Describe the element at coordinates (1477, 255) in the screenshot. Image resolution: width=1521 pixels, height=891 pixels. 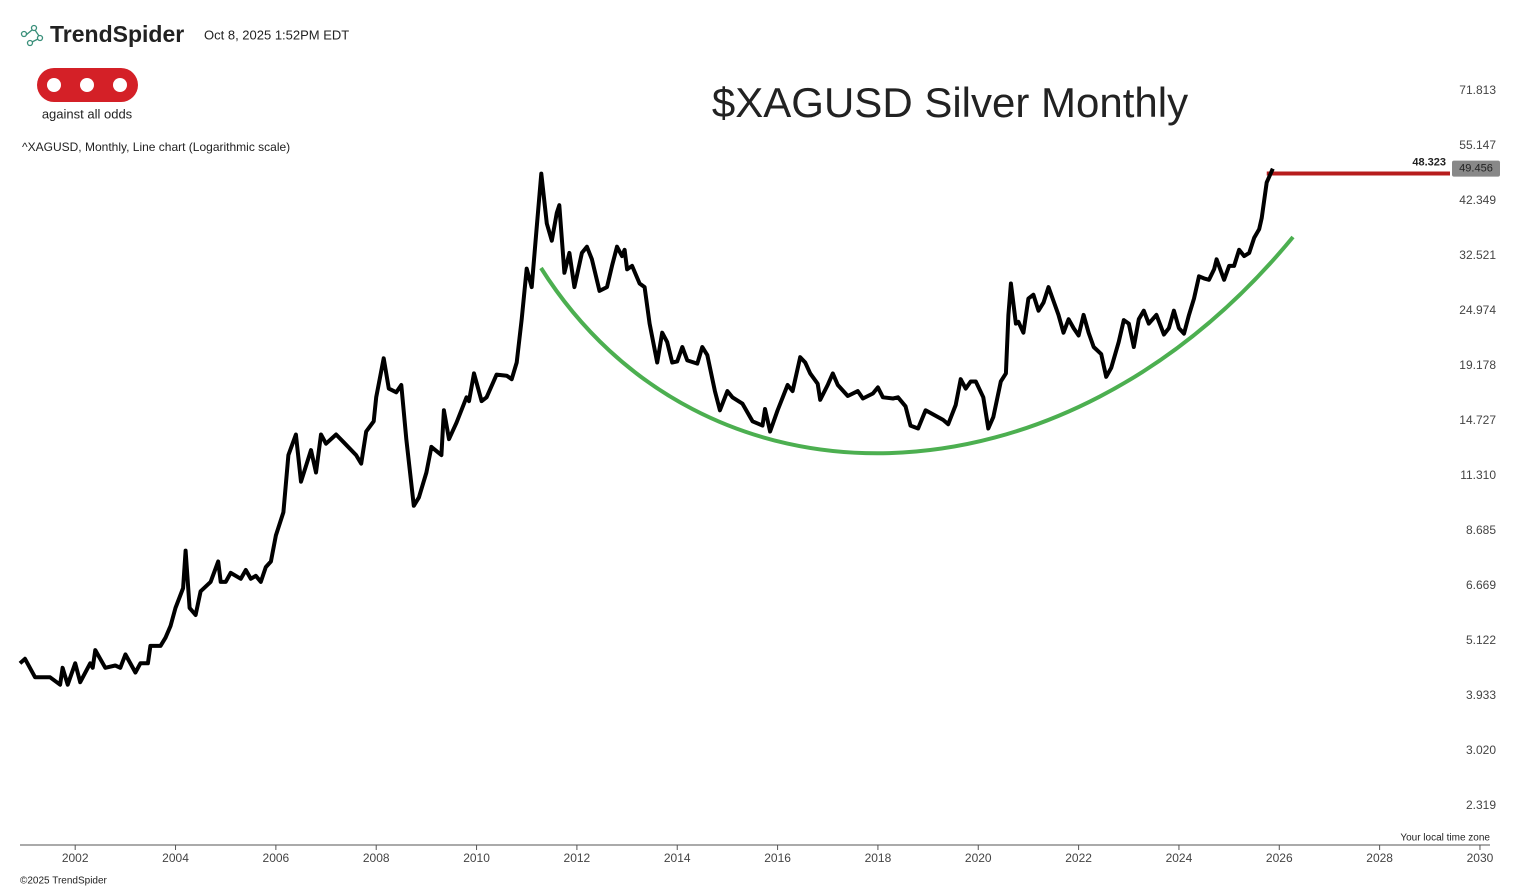
I see `y-tick-label: 32.521` at that location.